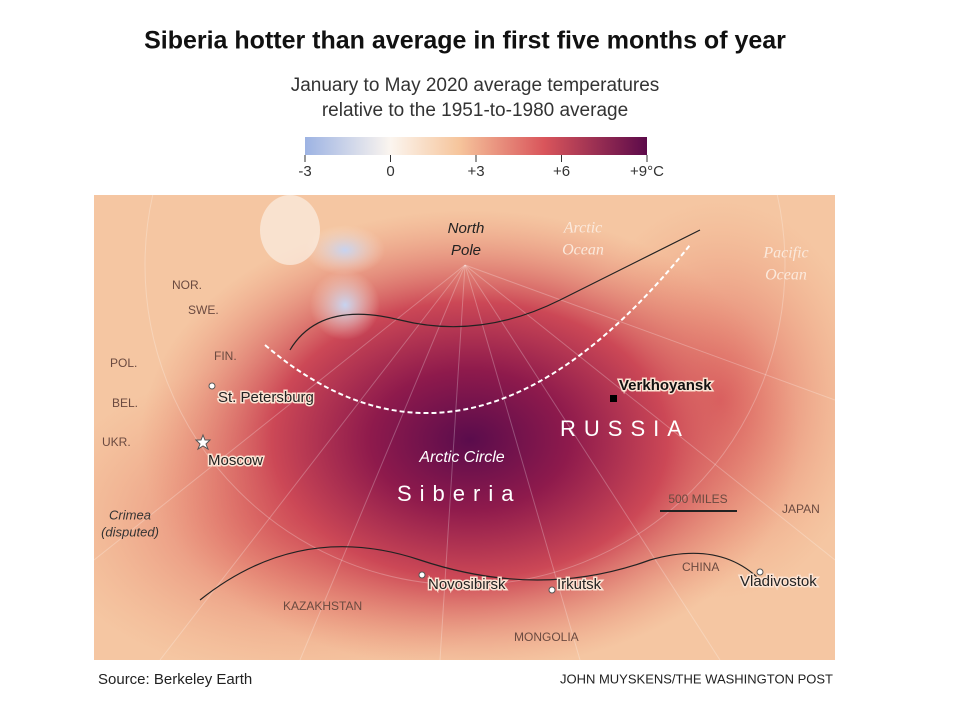 The width and height of the screenshot is (978, 706). What do you see at coordinates (130, 531) in the screenshot?
I see `map-label: (disputed)` at bounding box center [130, 531].